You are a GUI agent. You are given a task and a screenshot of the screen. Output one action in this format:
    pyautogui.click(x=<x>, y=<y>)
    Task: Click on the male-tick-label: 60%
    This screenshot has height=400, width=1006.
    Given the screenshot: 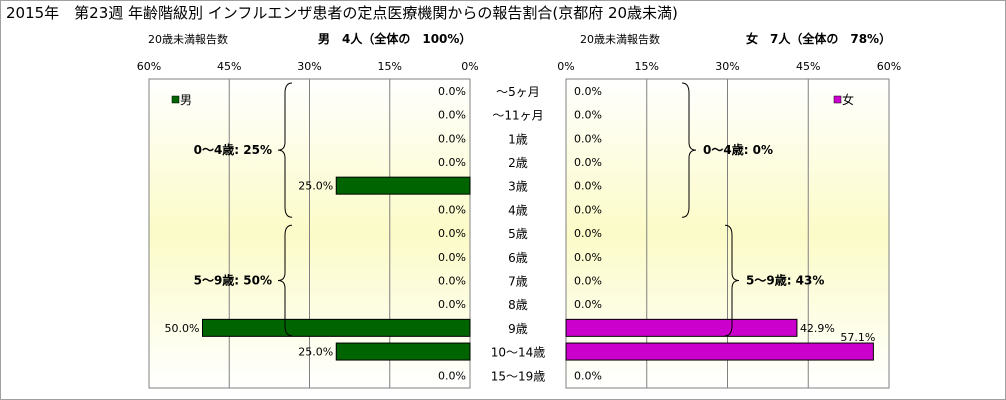 What is the action you would take?
    pyautogui.click(x=149, y=66)
    